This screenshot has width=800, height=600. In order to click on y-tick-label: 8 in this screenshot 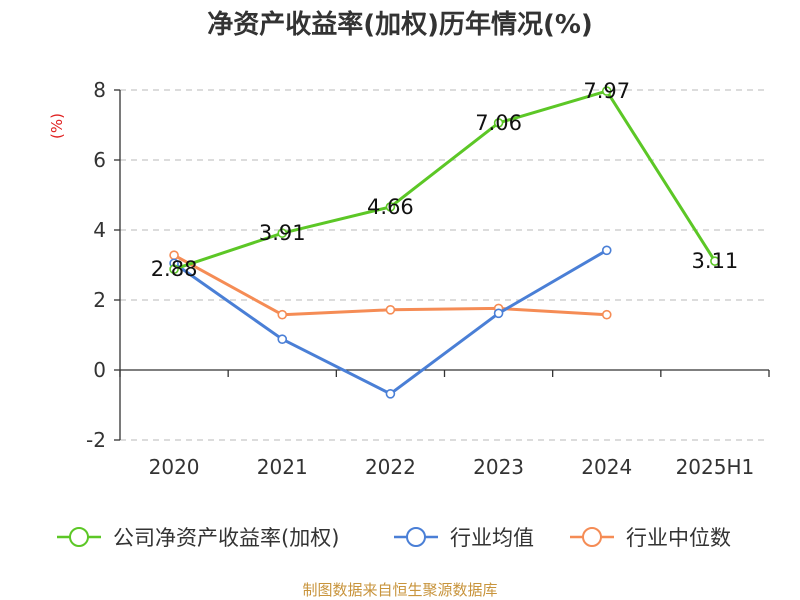, I will do `click(99, 90)`.